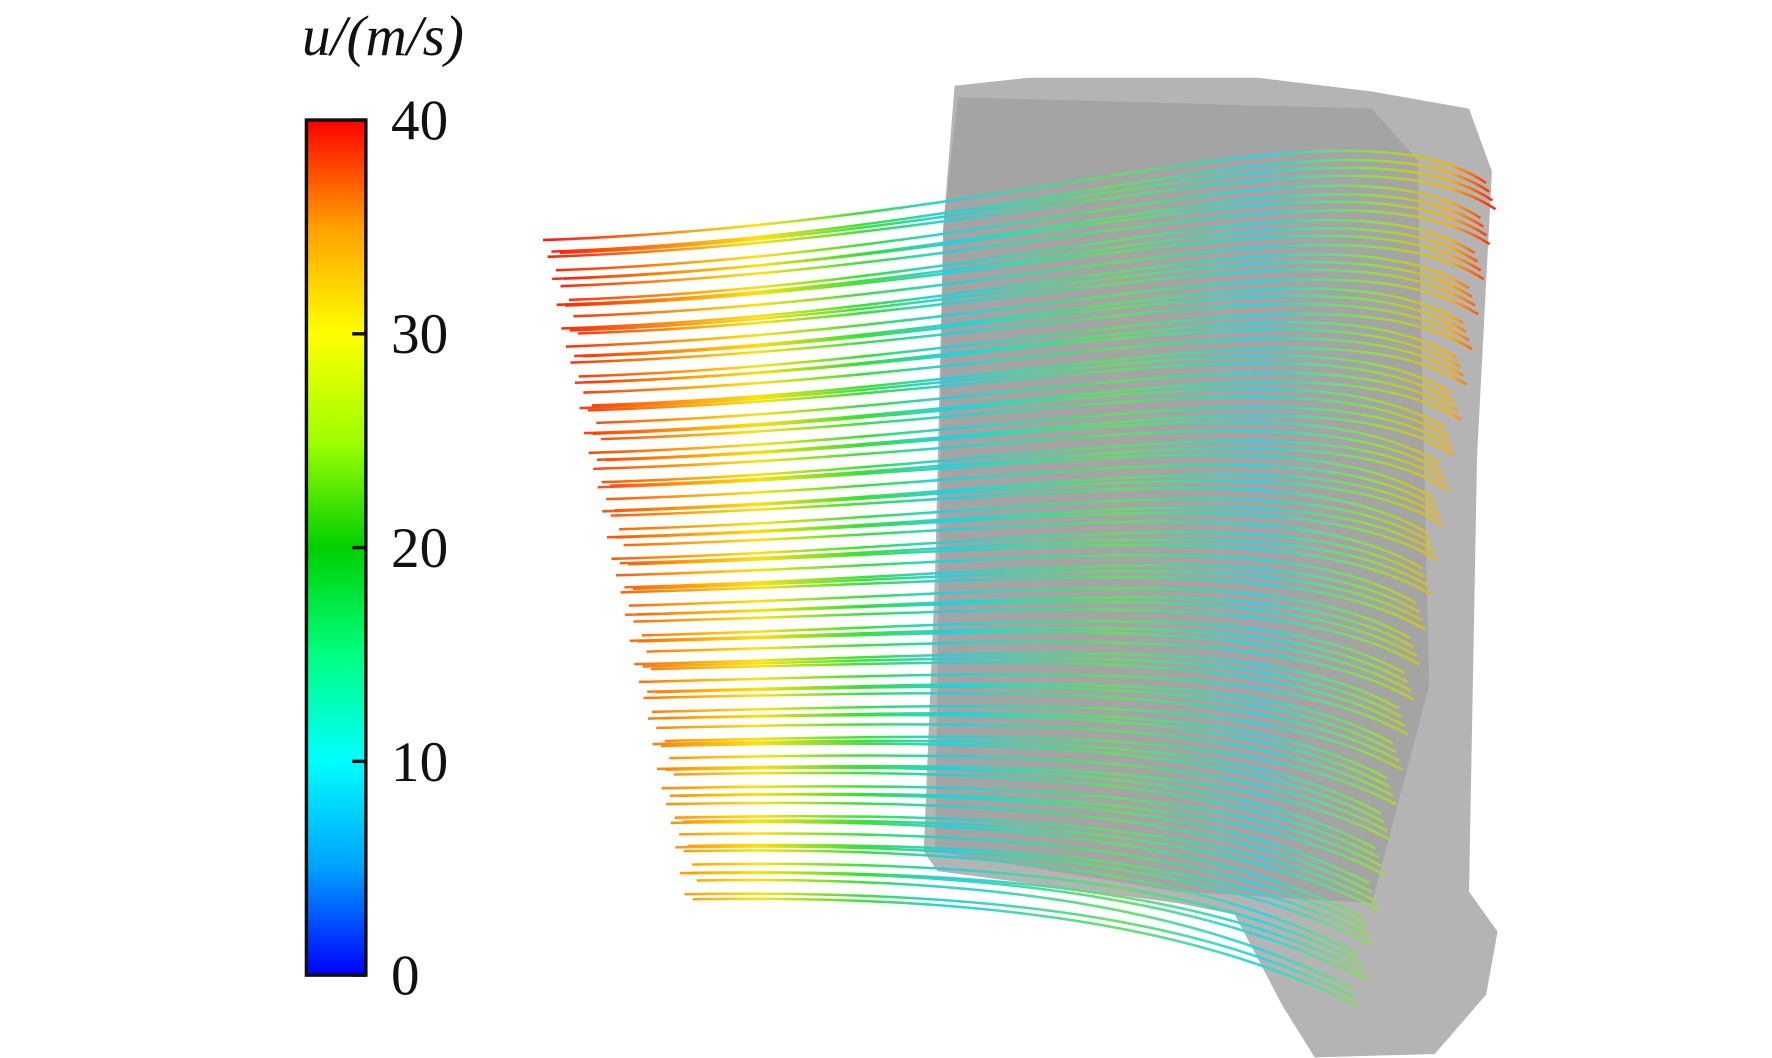 The height and width of the screenshot is (1058, 1772). I want to click on tick-label: 10, so click(419, 762).